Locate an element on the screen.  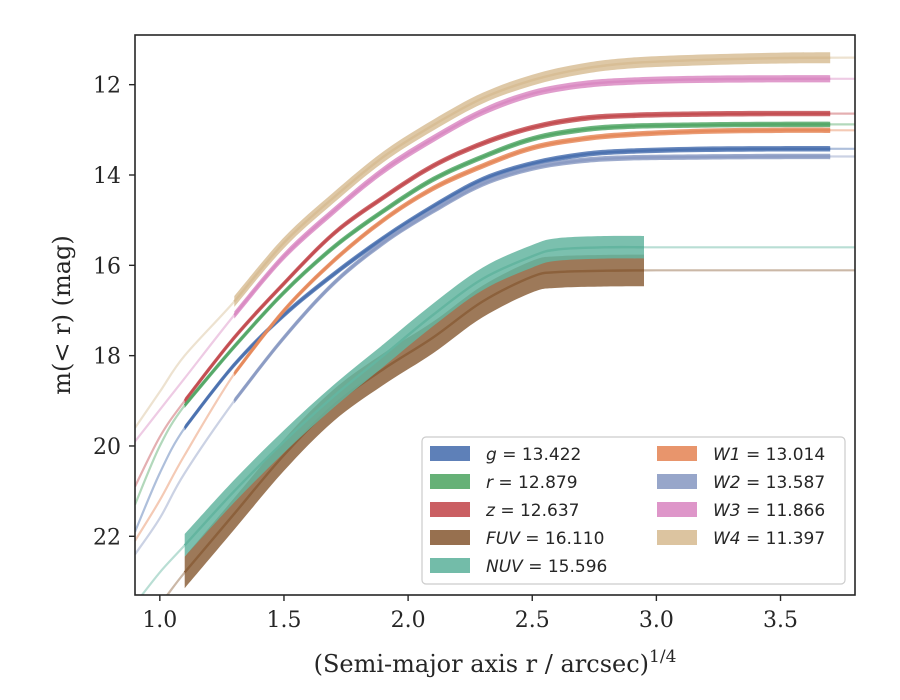
x-axis-title-text: (Semi-major axis r / arcsec) is located at coordinates (481, 664).